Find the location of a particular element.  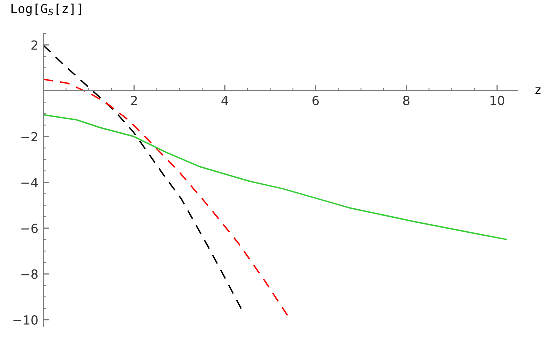

x-tick-label: 10 is located at coordinates (497, 101).